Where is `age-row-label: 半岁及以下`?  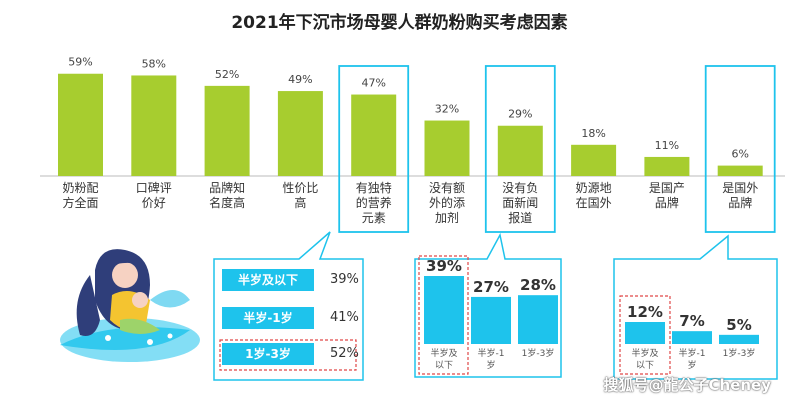
age-row-label: 半岁及以下 is located at coordinates (268, 280).